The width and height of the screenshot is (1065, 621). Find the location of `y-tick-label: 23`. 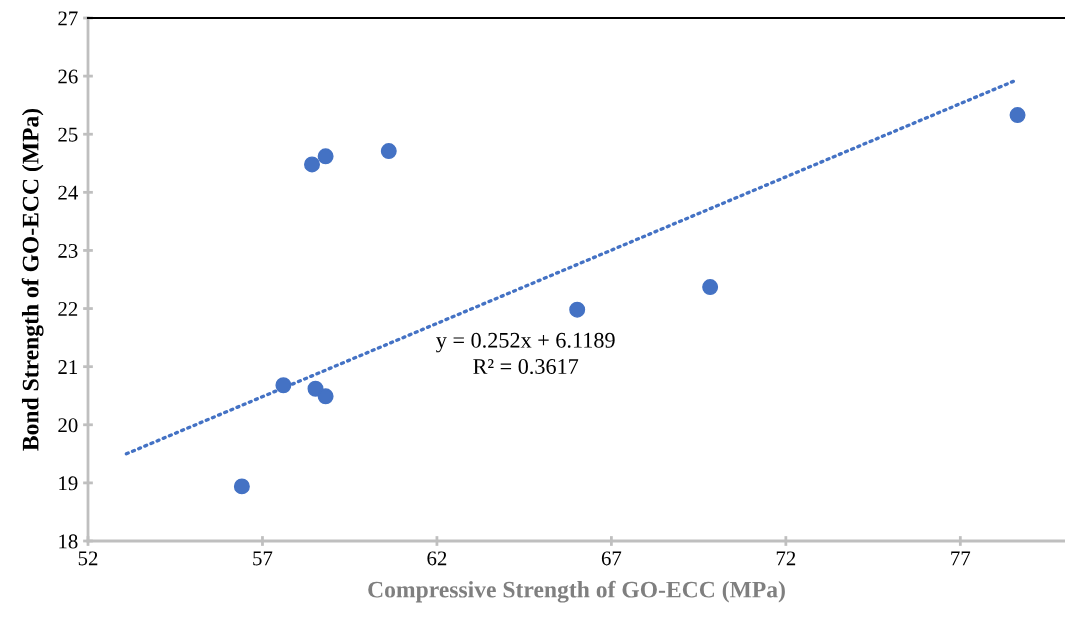

y-tick-label: 23 is located at coordinates (68, 250).